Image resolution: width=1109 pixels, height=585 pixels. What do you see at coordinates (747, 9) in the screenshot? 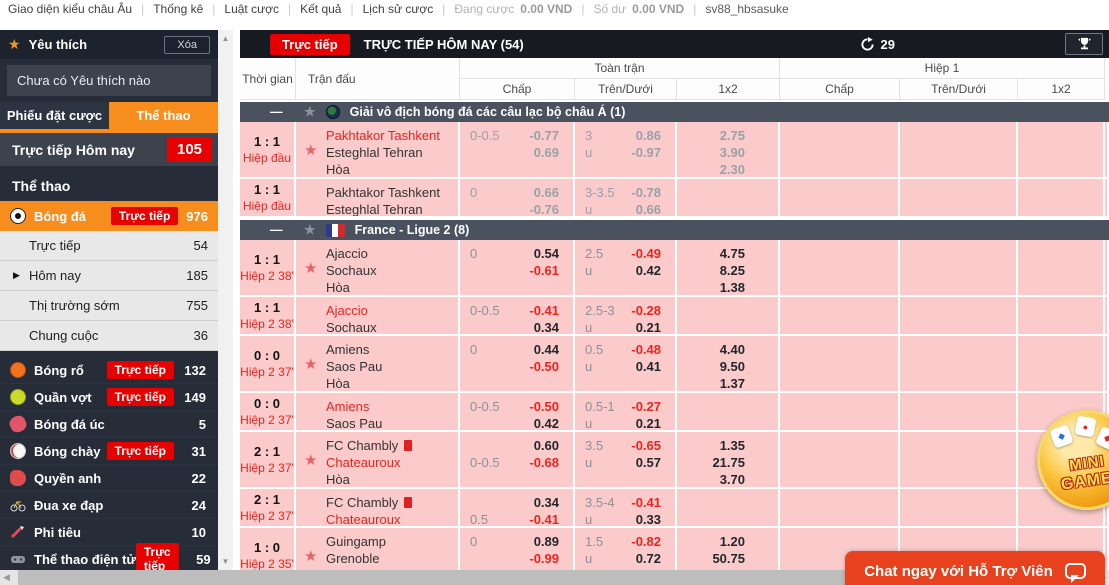
I see `username: sv88_hbsasuke` at bounding box center [747, 9].